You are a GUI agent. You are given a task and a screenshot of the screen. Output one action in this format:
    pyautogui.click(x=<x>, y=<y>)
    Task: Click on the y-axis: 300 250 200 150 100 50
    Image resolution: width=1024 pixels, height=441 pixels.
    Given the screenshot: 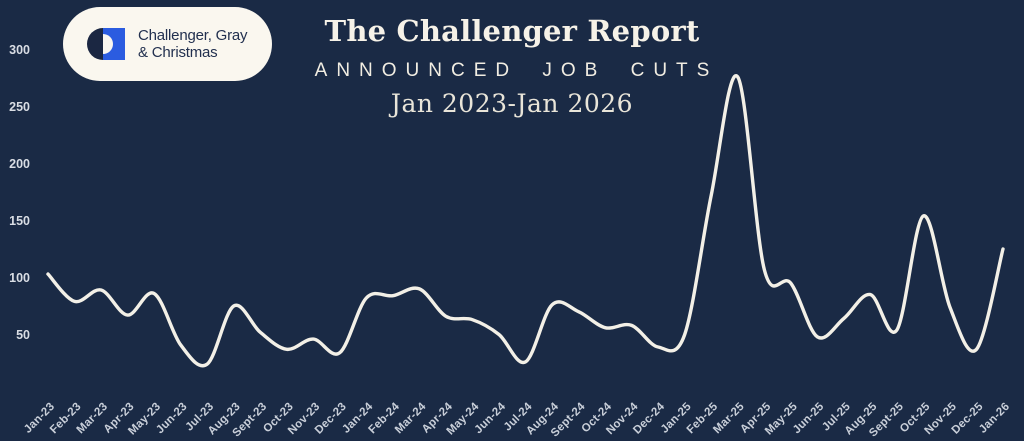 What is the action you would take?
    pyautogui.click(x=19, y=192)
    